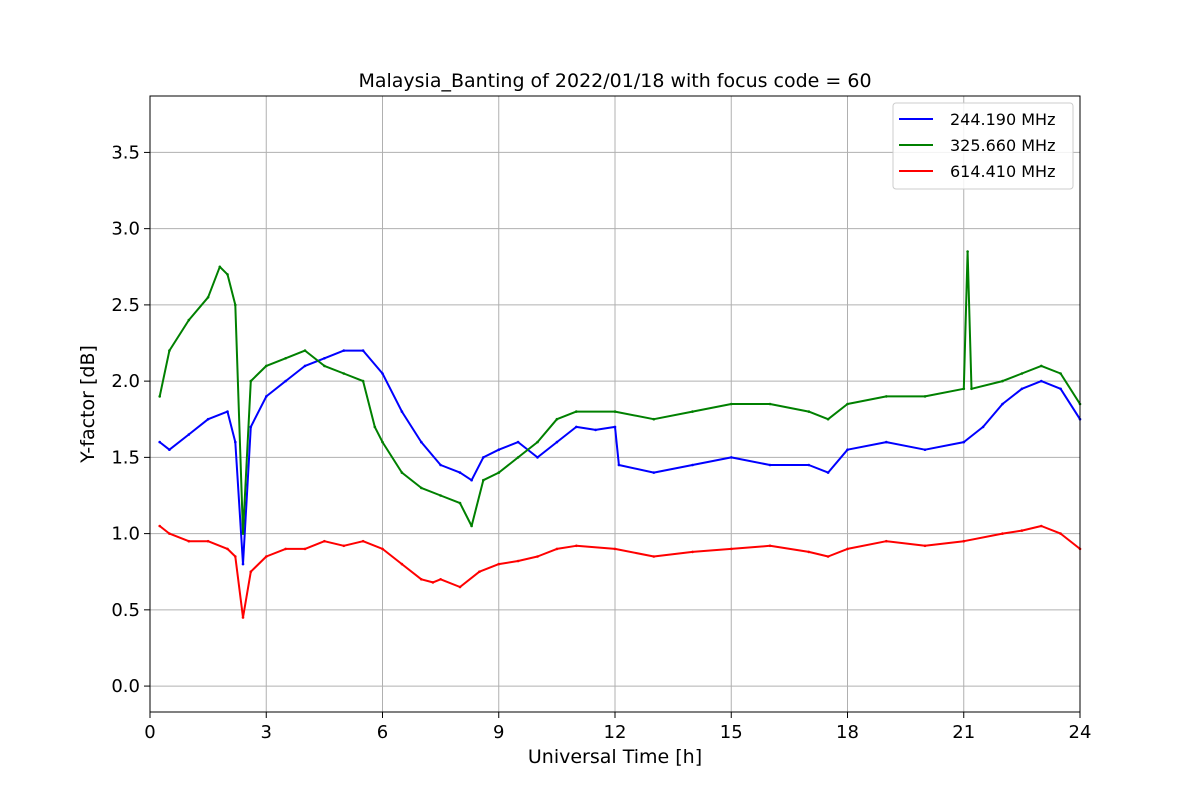 This screenshot has height=800, width=1200. I want to click on legend-label: 614.410 MHz, so click(1002, 171).